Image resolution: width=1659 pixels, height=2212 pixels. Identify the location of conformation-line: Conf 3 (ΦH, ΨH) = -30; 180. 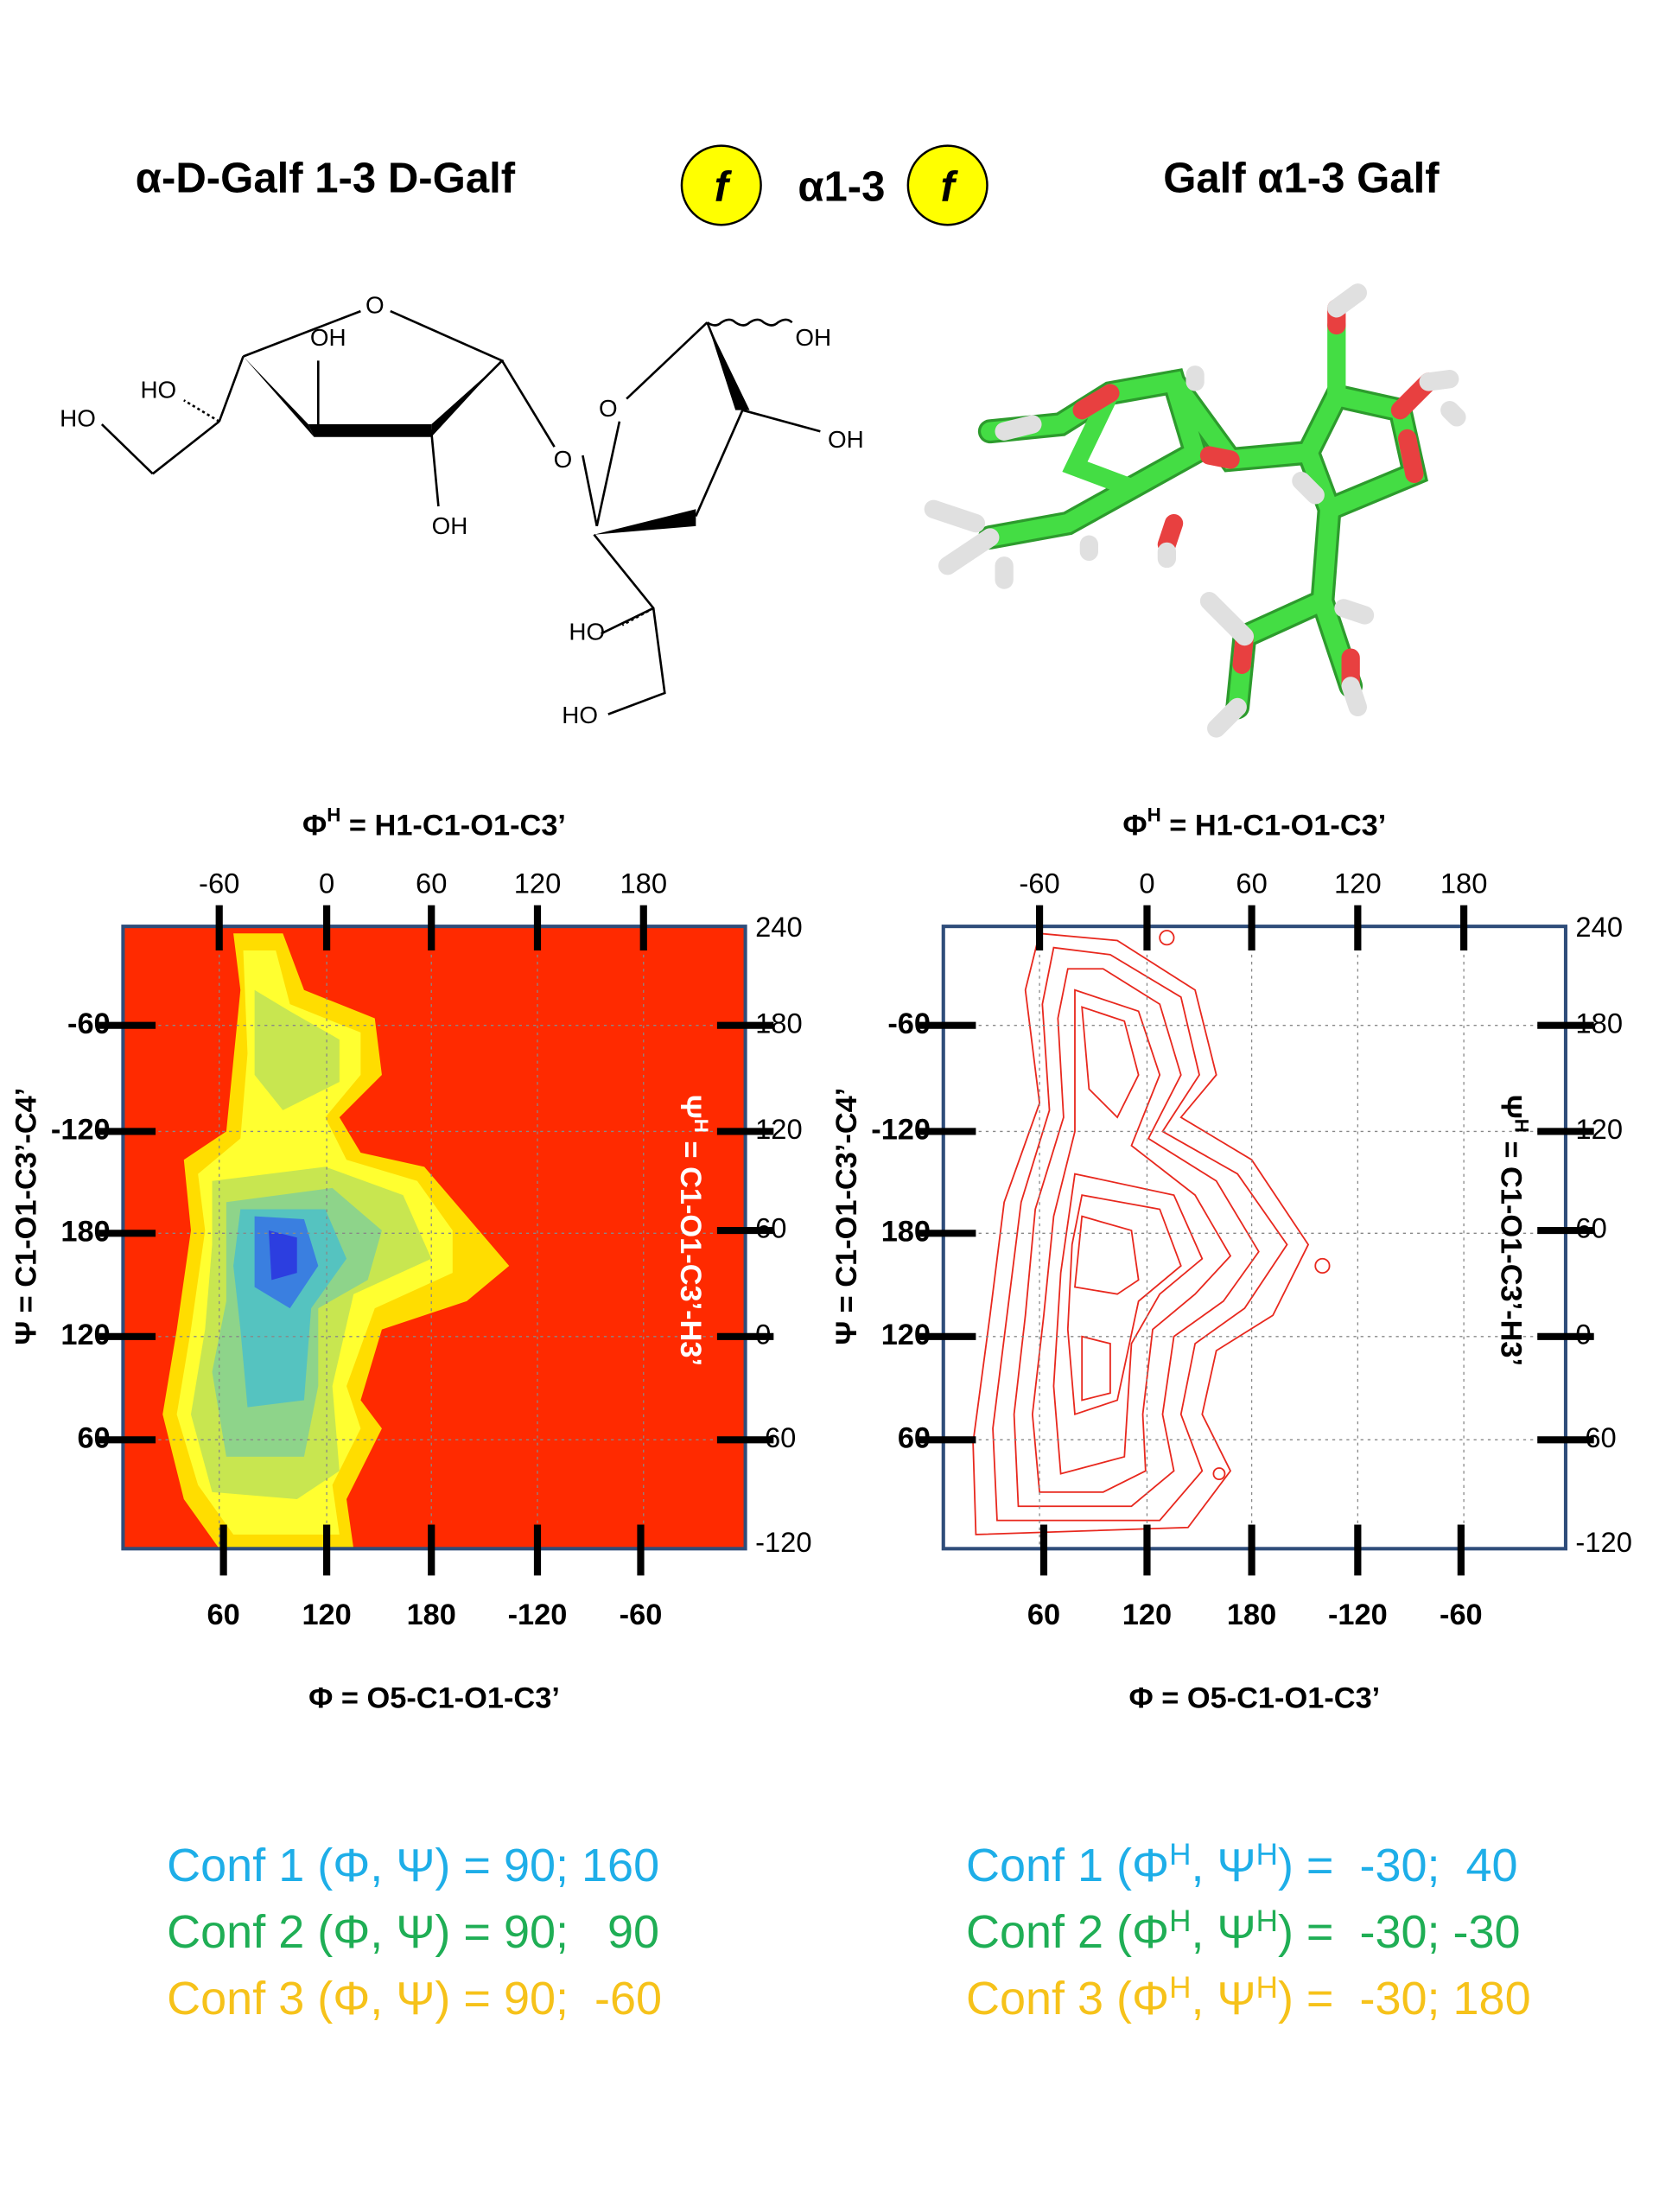
(1248, 1997).